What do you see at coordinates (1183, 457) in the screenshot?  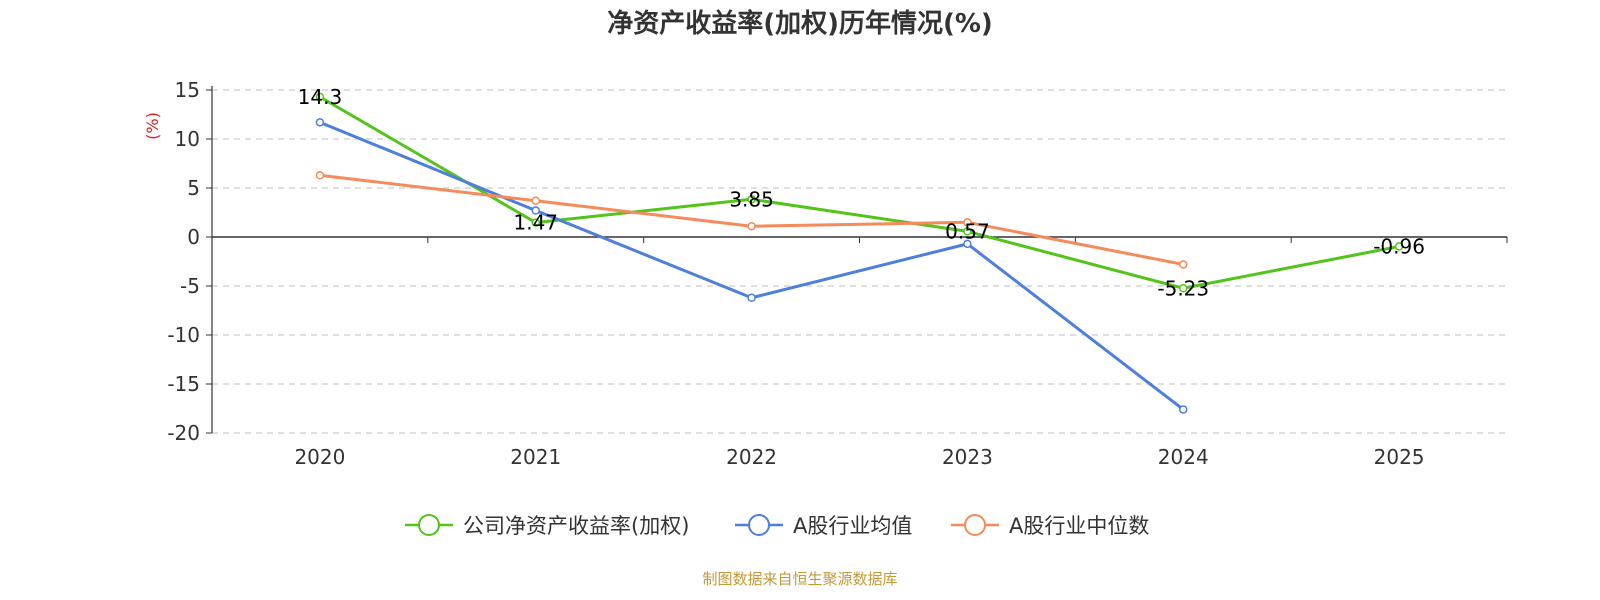 I see `x-tick-label: 2024` at bounding box center [1183, 457].